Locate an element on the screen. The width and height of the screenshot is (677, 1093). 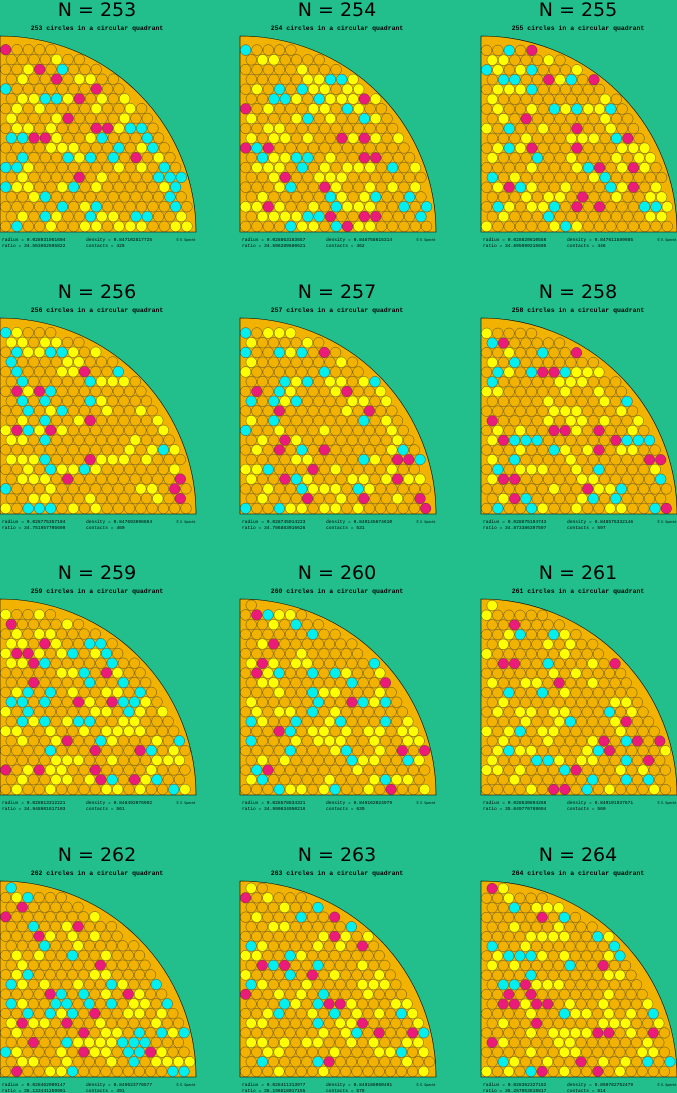
panel-title: N = 259 is located at coordinates (97, 573).